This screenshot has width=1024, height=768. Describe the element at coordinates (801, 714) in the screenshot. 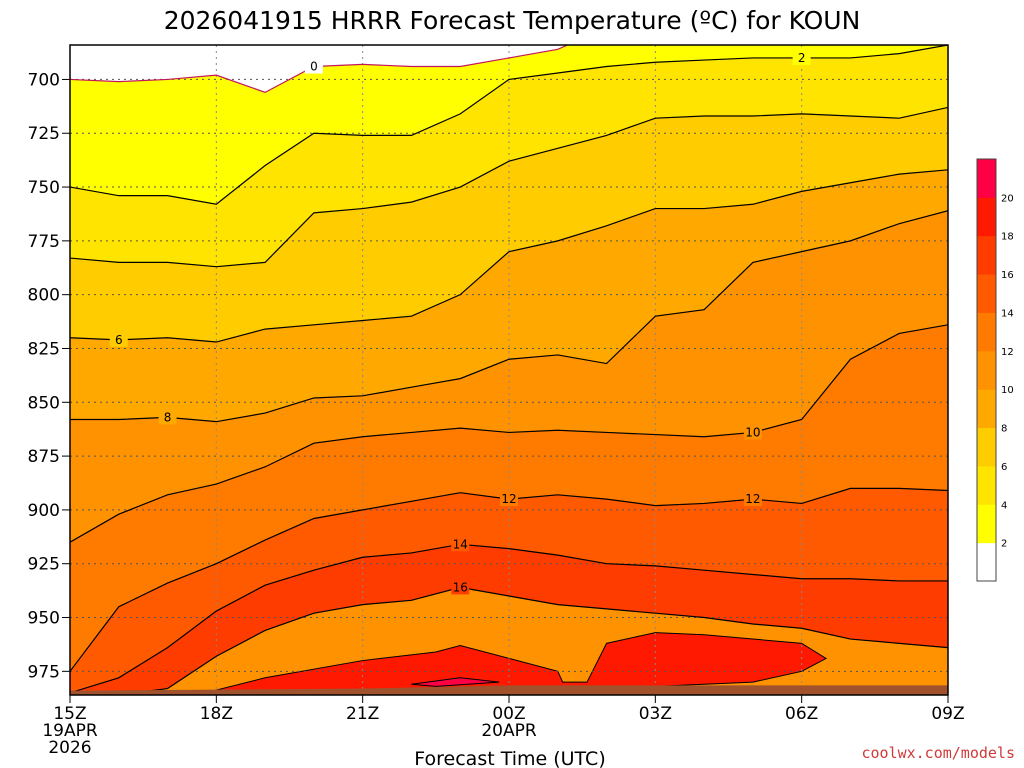

I see `x-tick-label: 06Z` at that location.